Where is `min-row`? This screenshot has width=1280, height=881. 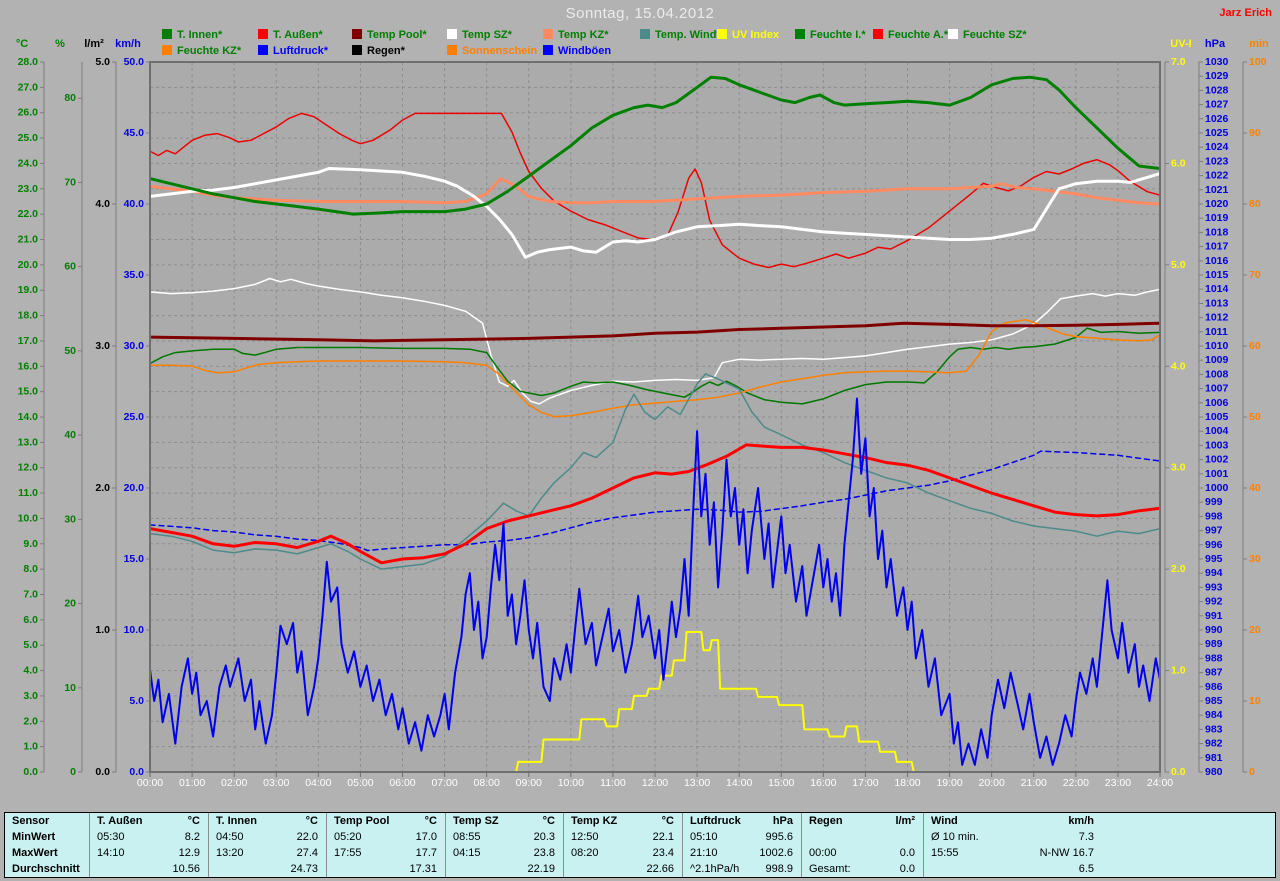
min-row is located at coordinates (862, 837).